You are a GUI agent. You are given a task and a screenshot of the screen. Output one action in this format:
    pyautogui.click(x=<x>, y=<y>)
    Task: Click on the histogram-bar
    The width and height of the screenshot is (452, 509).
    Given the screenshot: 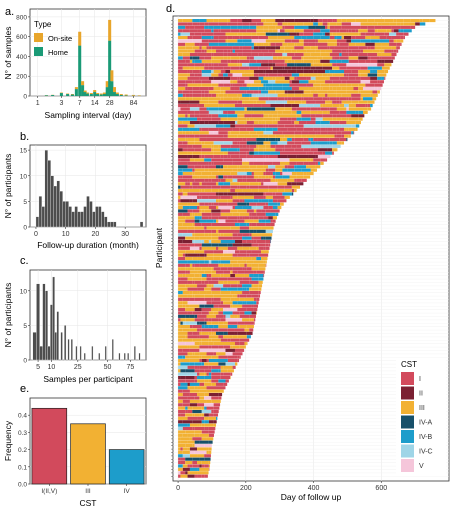 What is the action you would take?
    pyautogui.click(x=139, y=356)
    